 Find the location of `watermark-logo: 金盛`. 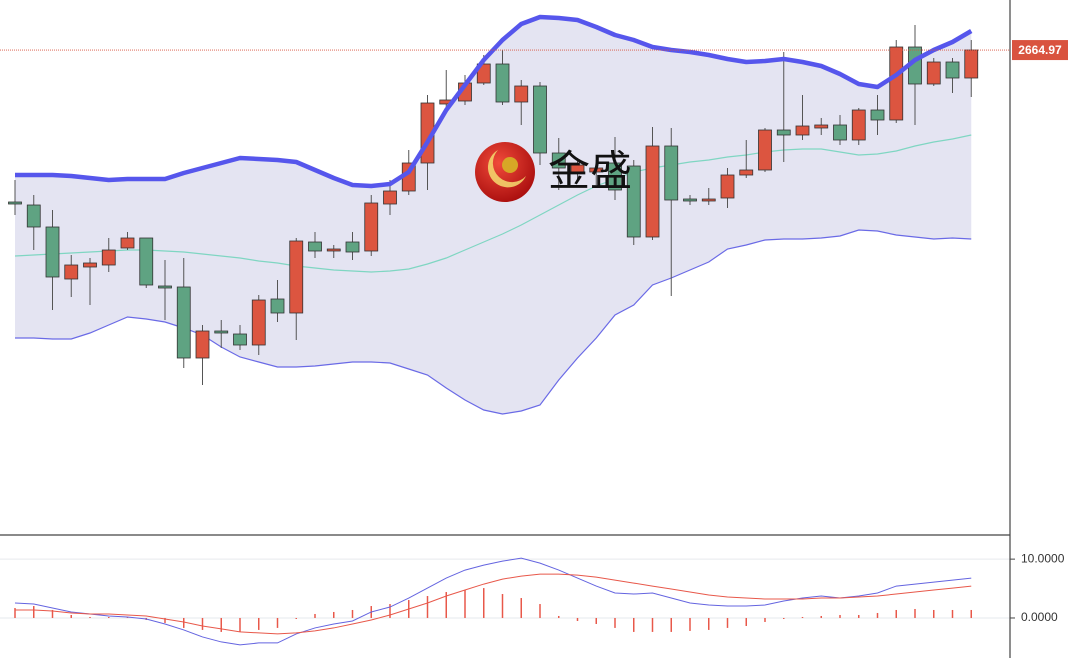

watermark-logo: 金盛 is located at coordinates (553, 172).